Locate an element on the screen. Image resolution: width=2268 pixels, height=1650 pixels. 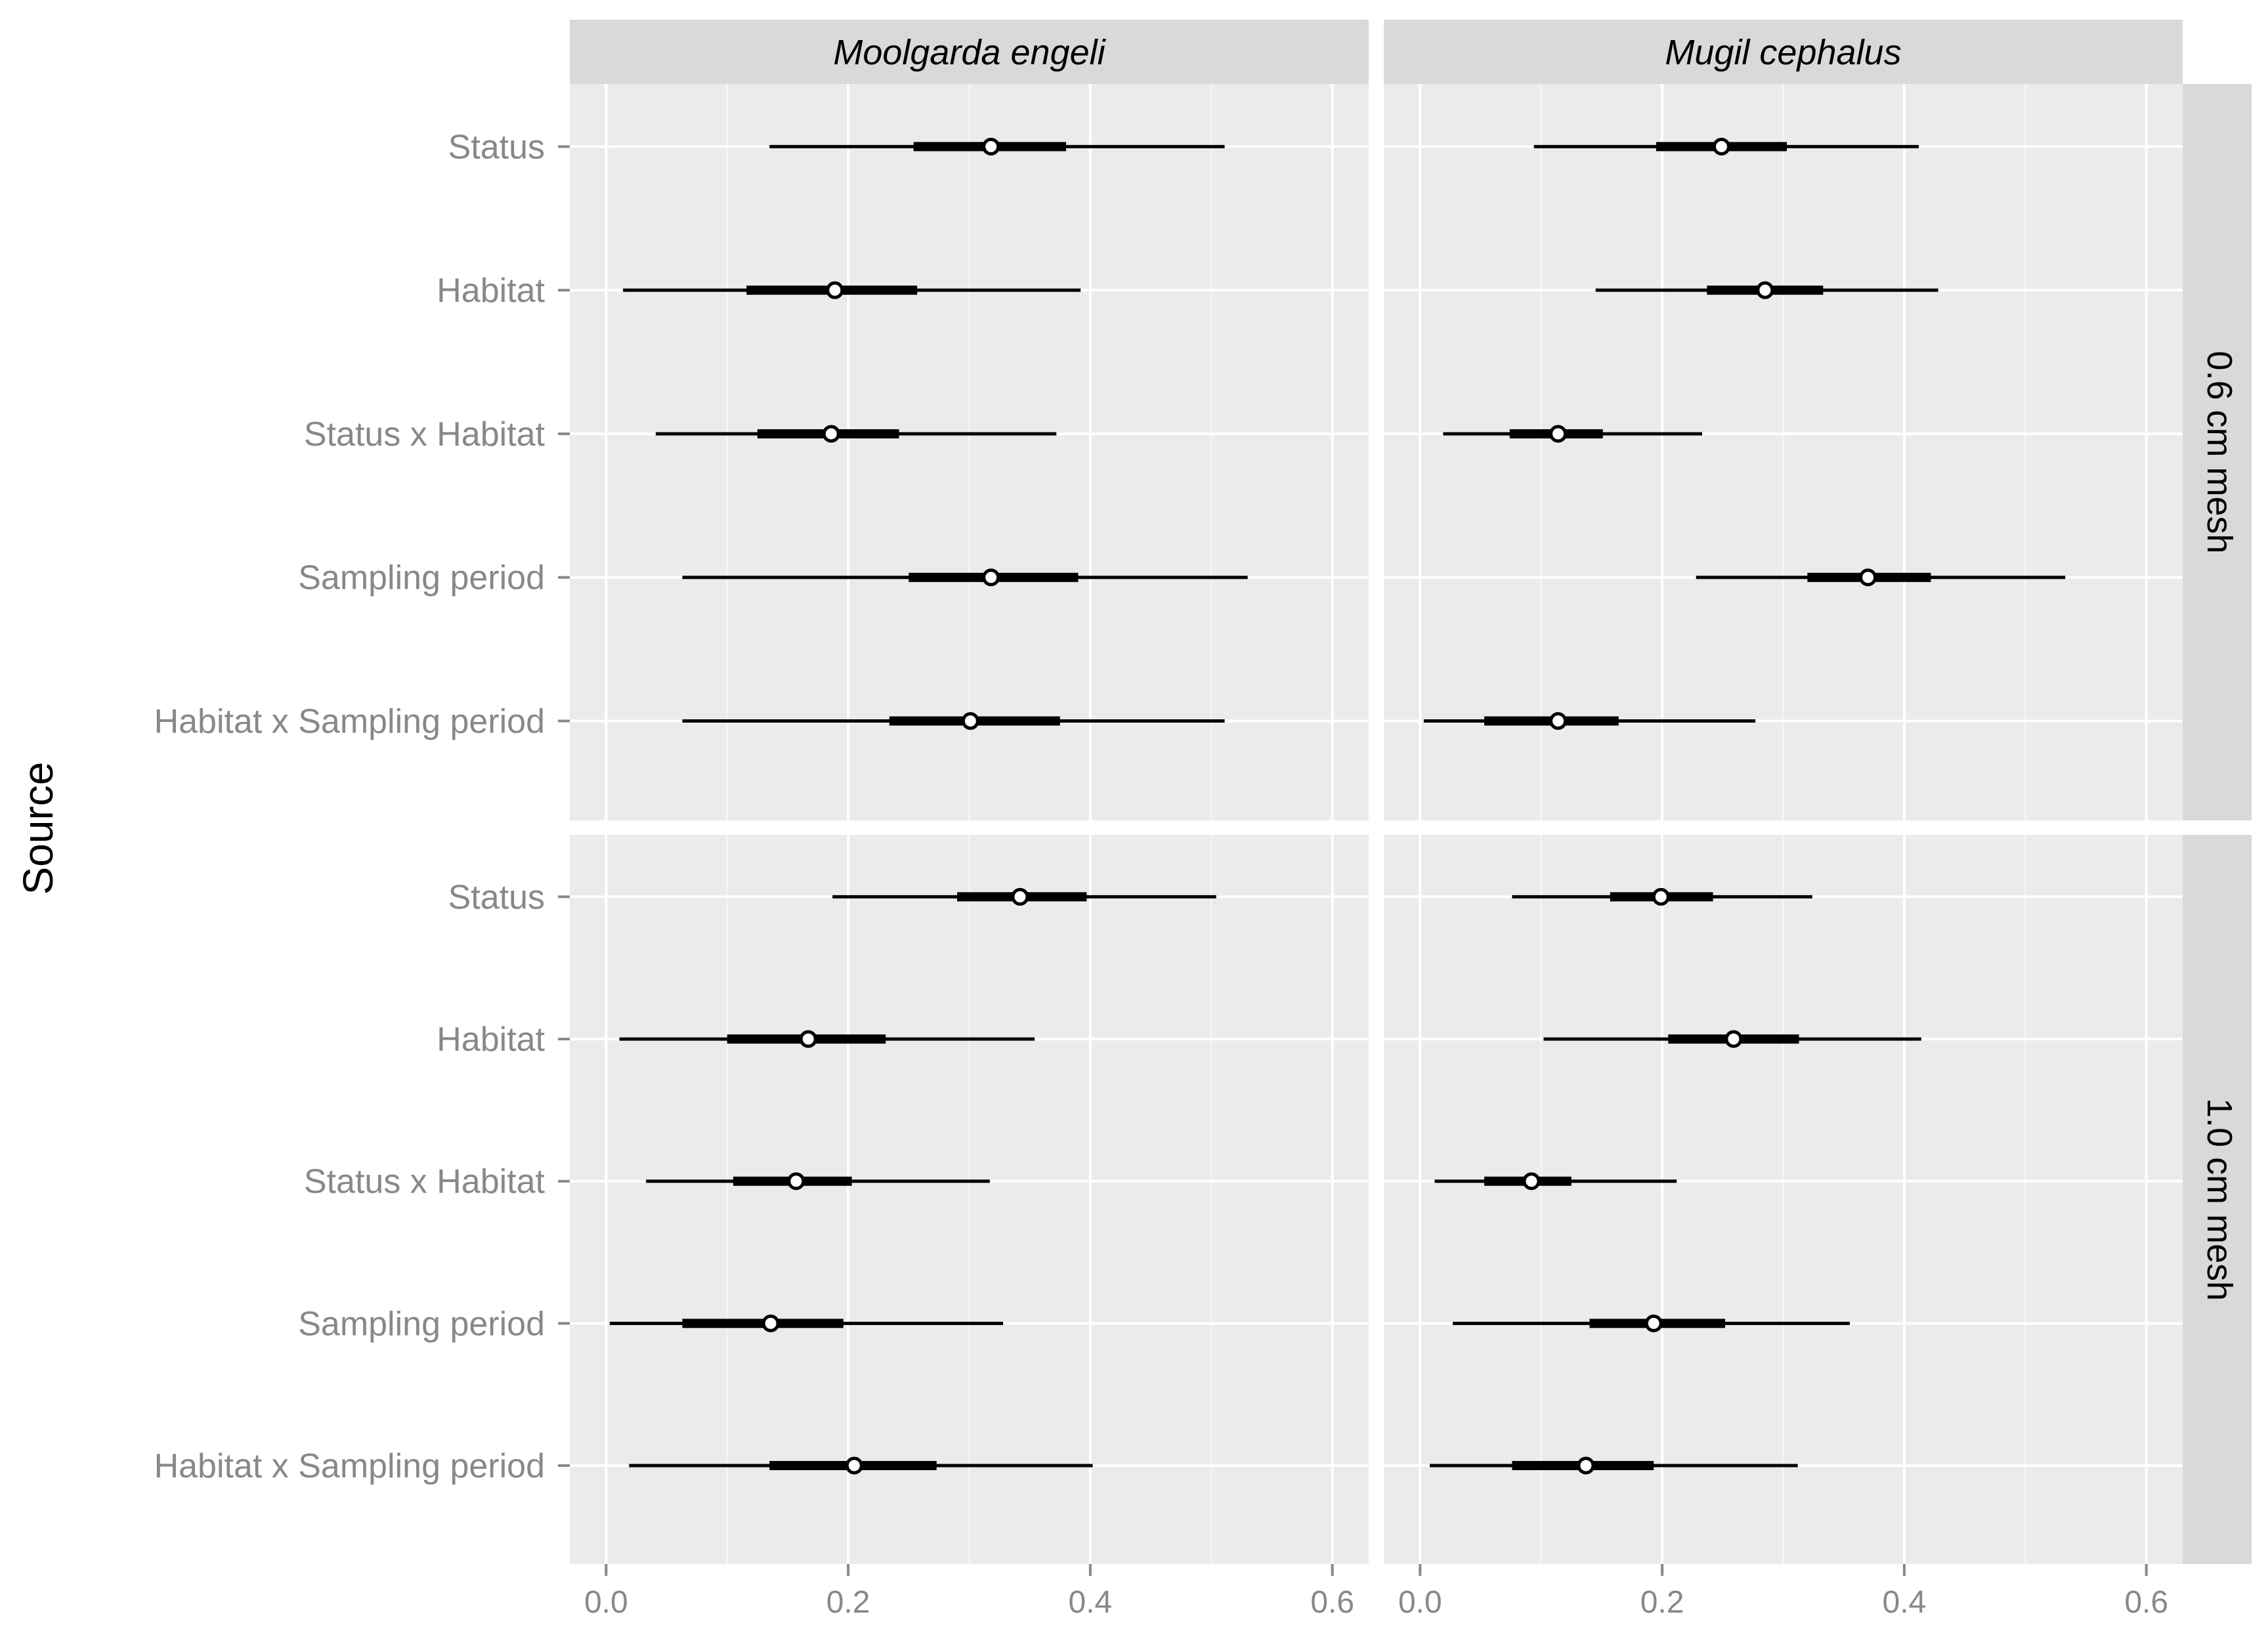
y-axis-title: Source is located at coordinates (38, 828).